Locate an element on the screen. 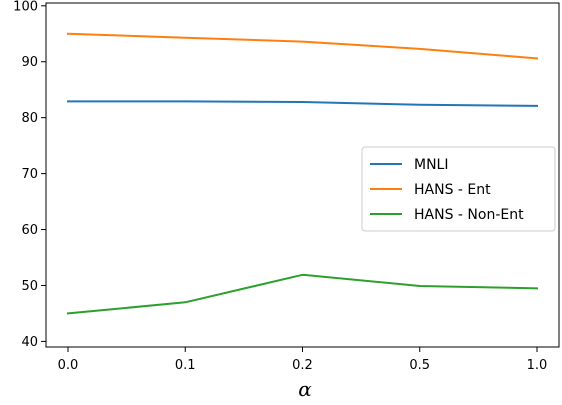  legend: MNLI HANS - Ent HANS - Non-Ent is located at coordinates (458, 189).